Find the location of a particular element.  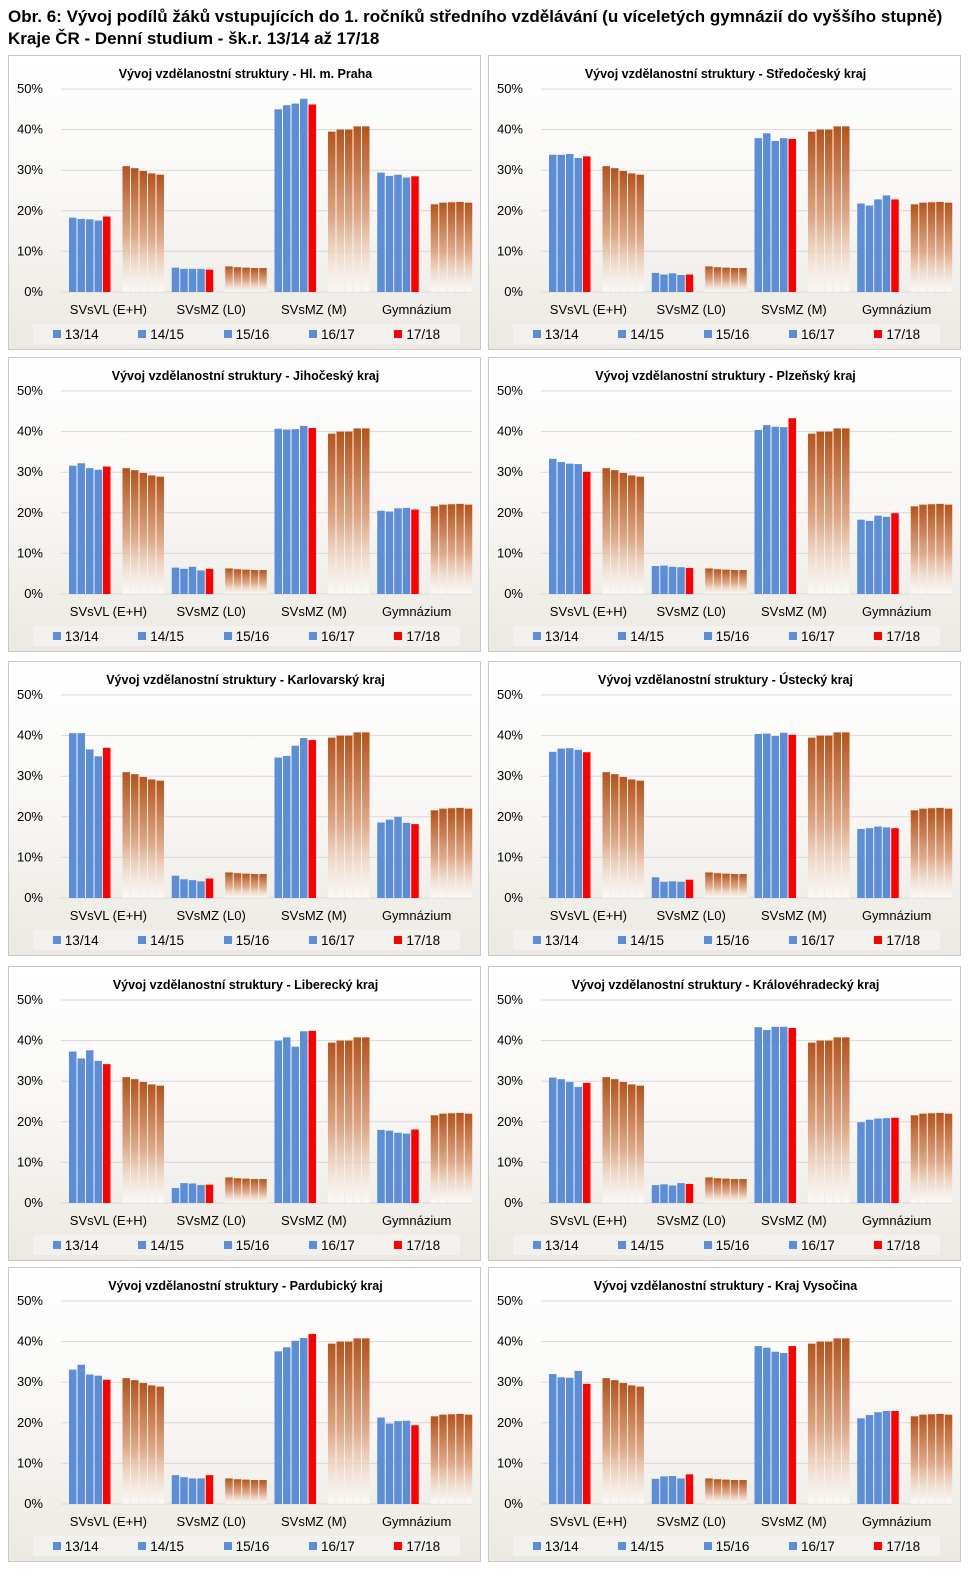

y-tick-label: 20% is located at coordinates (30, 1422).